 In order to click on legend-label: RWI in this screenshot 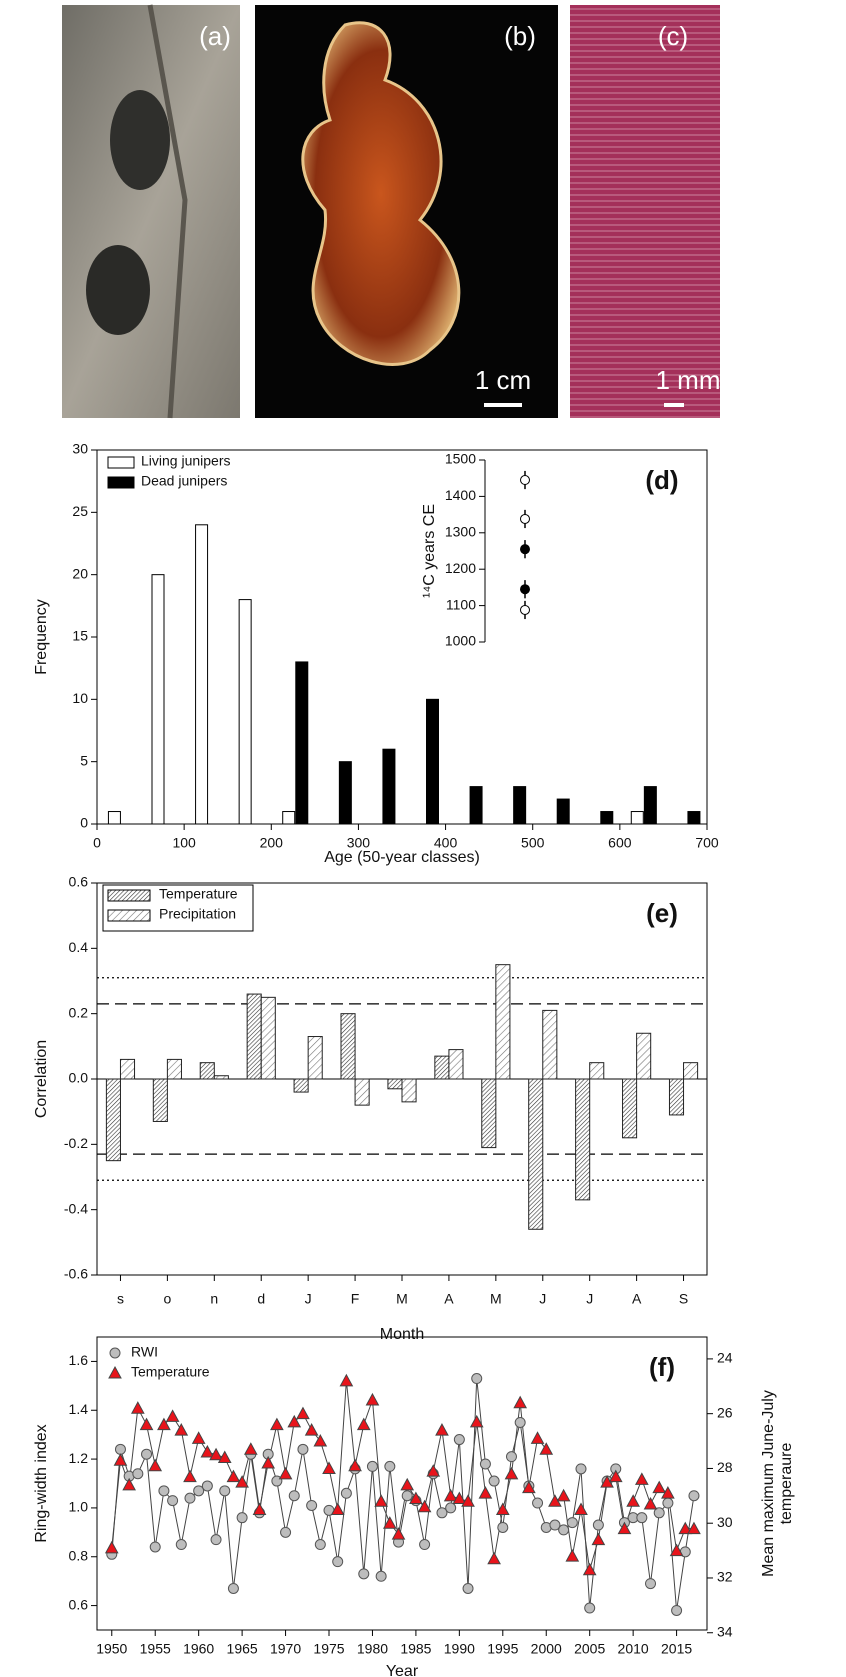, I will do `click(144, 1352)`.